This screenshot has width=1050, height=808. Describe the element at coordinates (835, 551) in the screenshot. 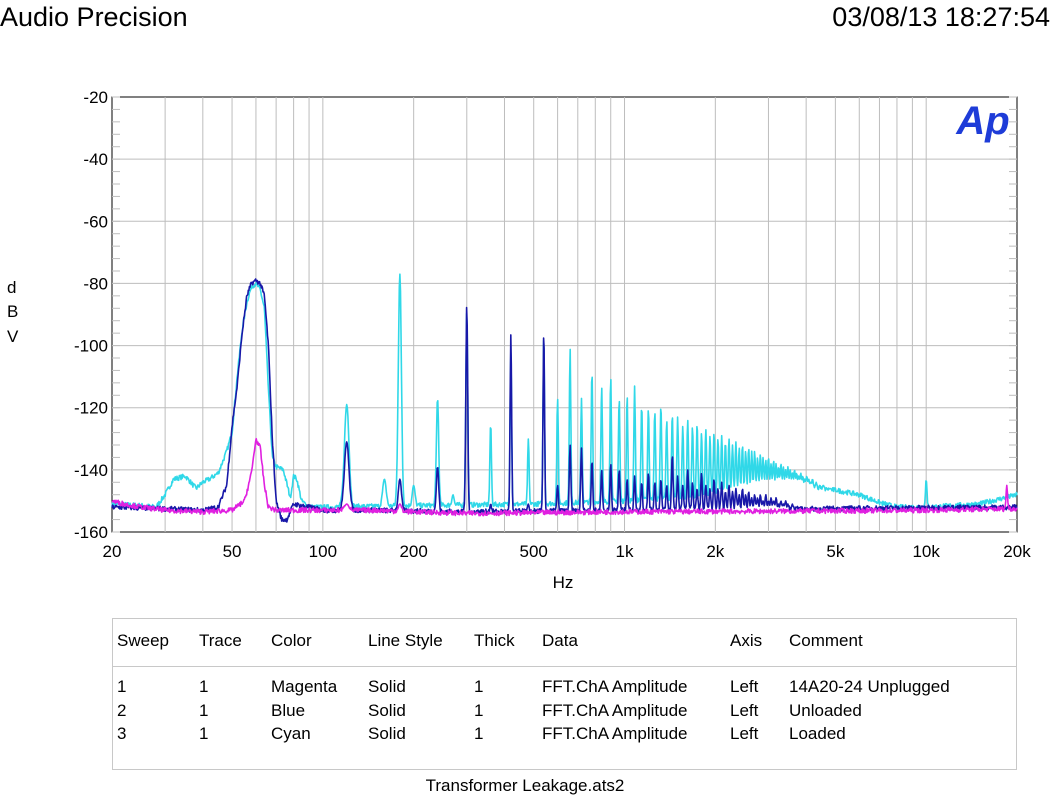

I see `x-tick-label: 5k` at that location.